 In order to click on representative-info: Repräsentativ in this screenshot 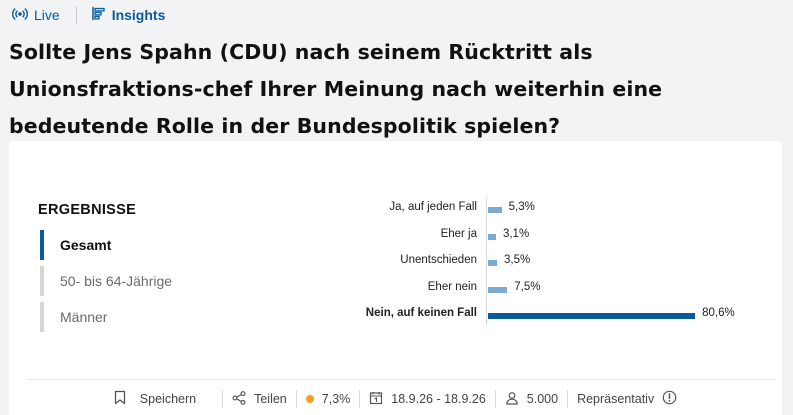, I will do `click(627, 399)`.